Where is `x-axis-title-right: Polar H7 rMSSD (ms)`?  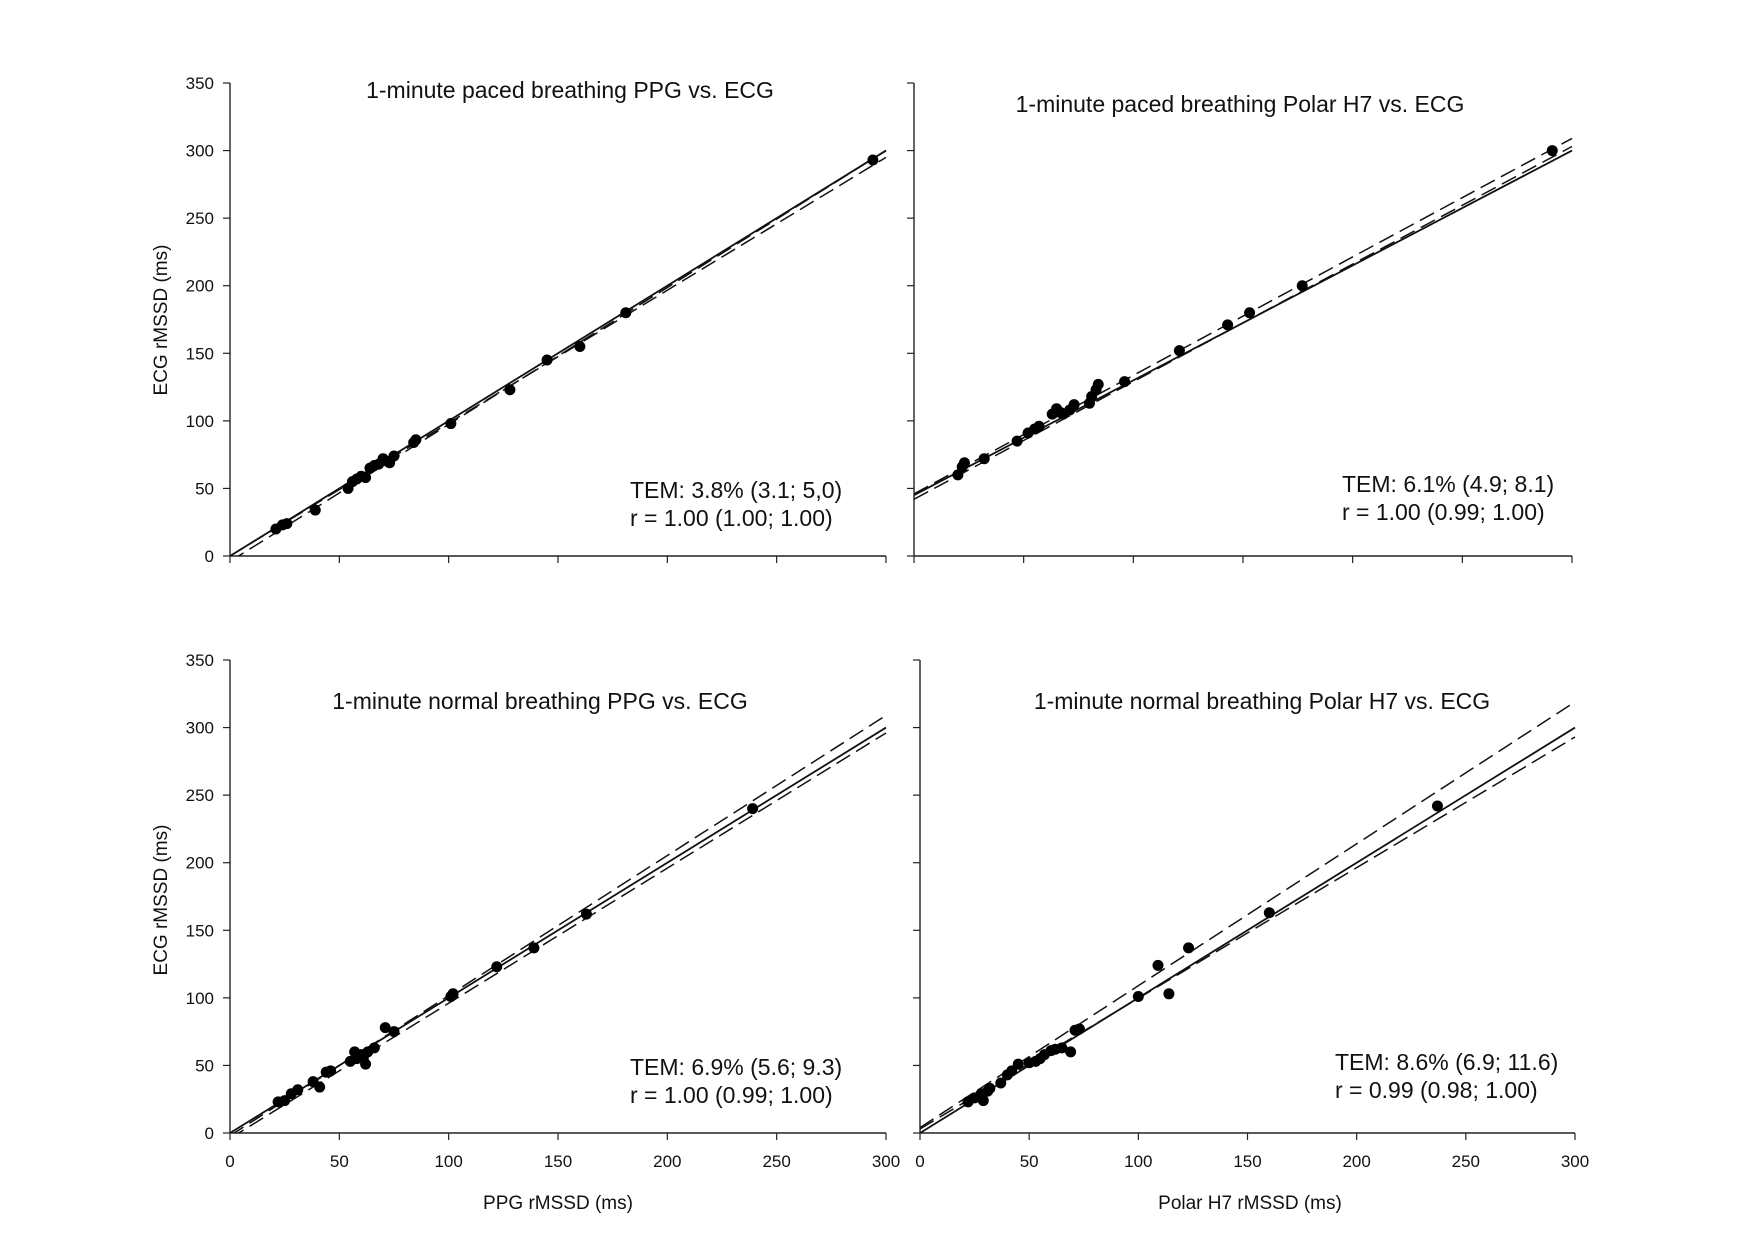 x-axis-title-right: Polar H7 rMSSD (ms) is located at coordinates (1250, 1203).